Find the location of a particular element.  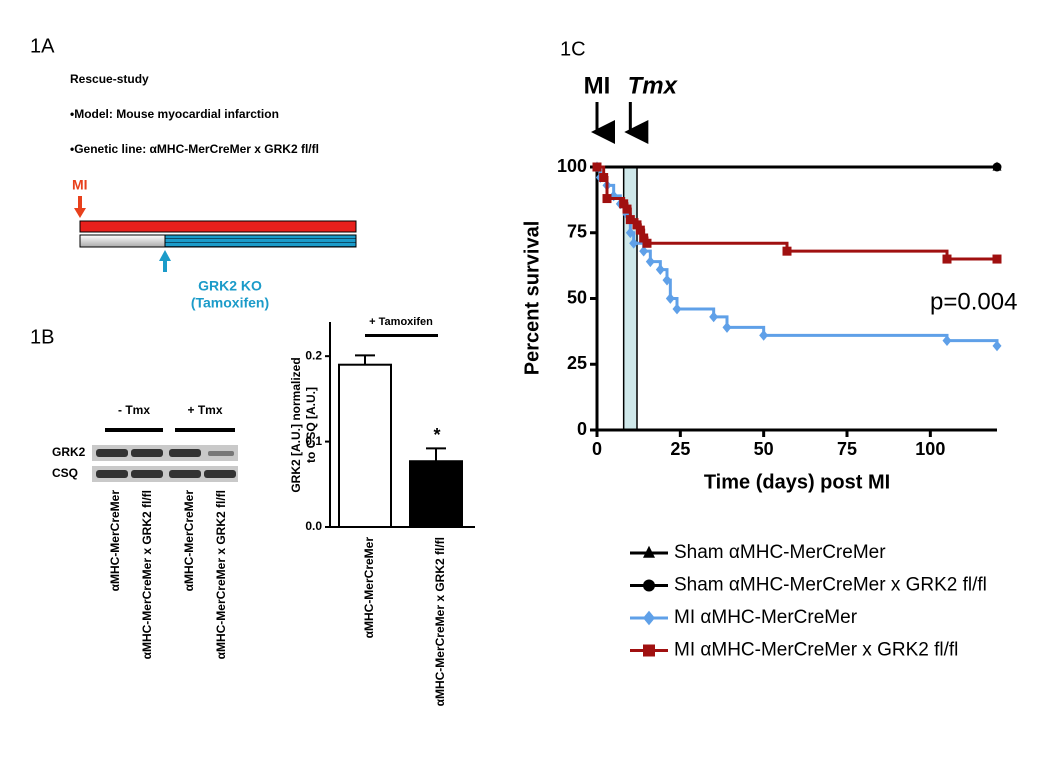

legend-label: MI αMHC-MerCreMer x GRK2 fl/fl is located at coordinates (816, 650).